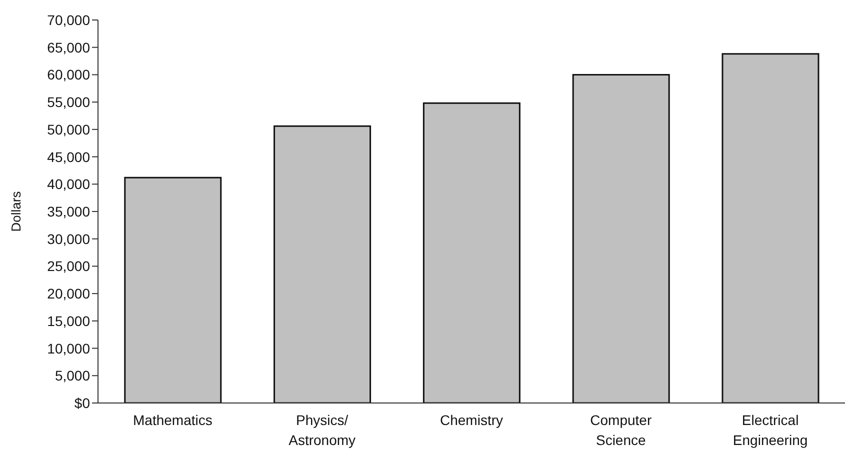 The image size is (861, 456). I want to click on x-tick-label: Chemistry, so click(472, 420).